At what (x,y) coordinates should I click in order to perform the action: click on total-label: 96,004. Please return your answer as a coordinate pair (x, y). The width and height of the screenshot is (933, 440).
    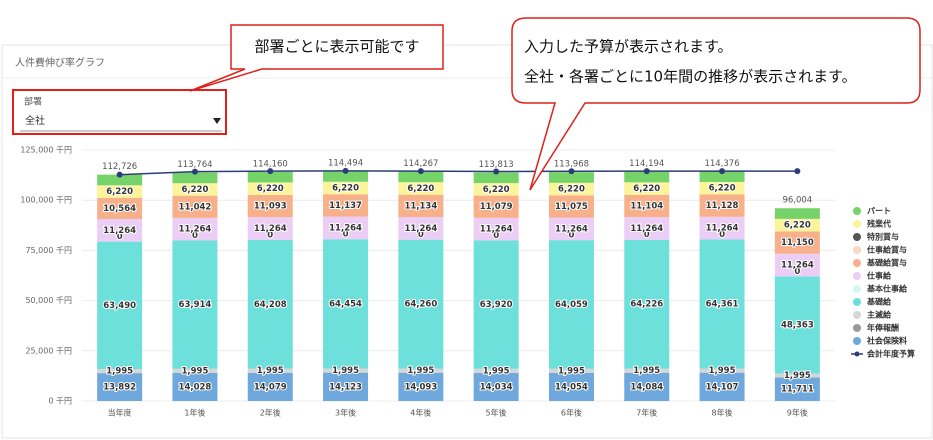
    Looking at the image, I should click on (797, 201).